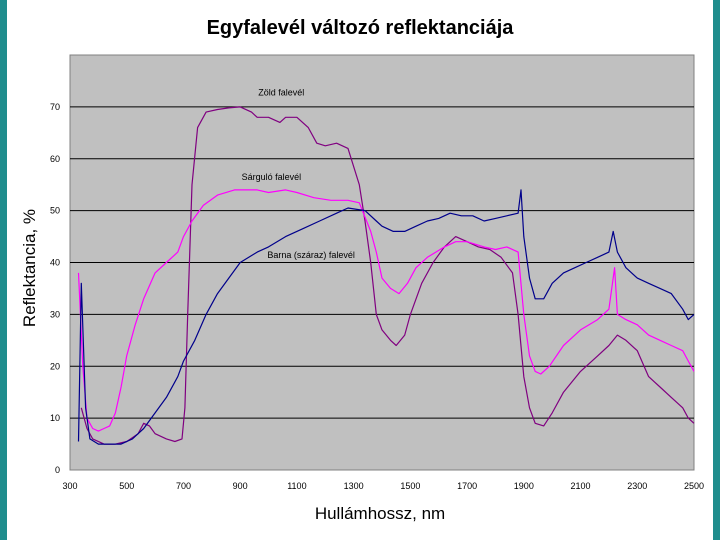  I want to click on x-tick-label: 1100, so click(296, 486).